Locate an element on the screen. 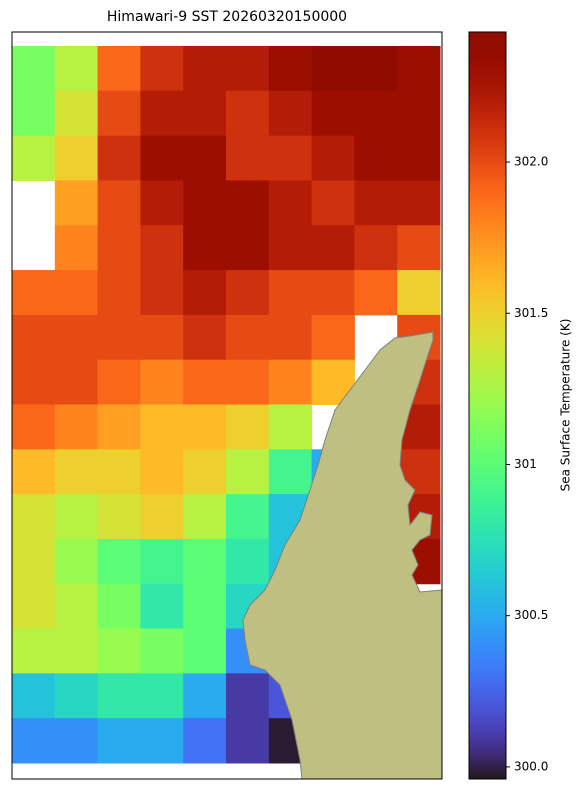 The image size is (585, 793). colorbar-tick-label: 300.0 is located at coordinates (531, 766).